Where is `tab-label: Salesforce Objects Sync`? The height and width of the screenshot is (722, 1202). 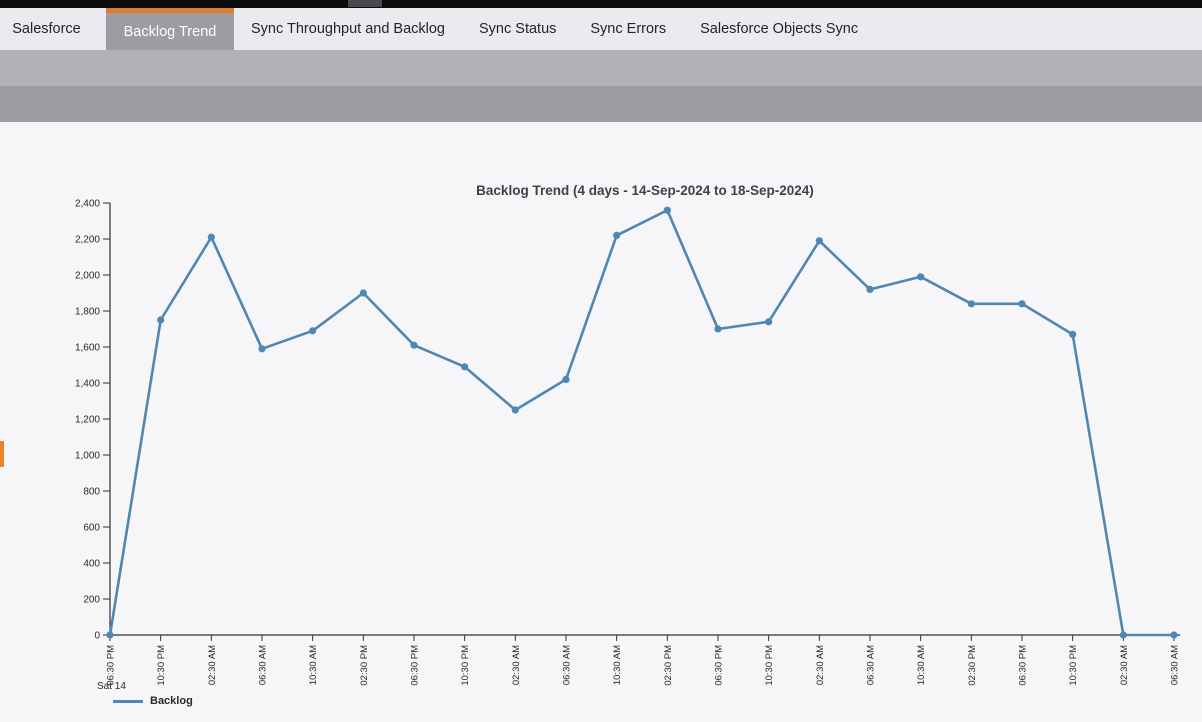
tab-label: Salesforce Objects Sync is located at coordinates (779, 29).